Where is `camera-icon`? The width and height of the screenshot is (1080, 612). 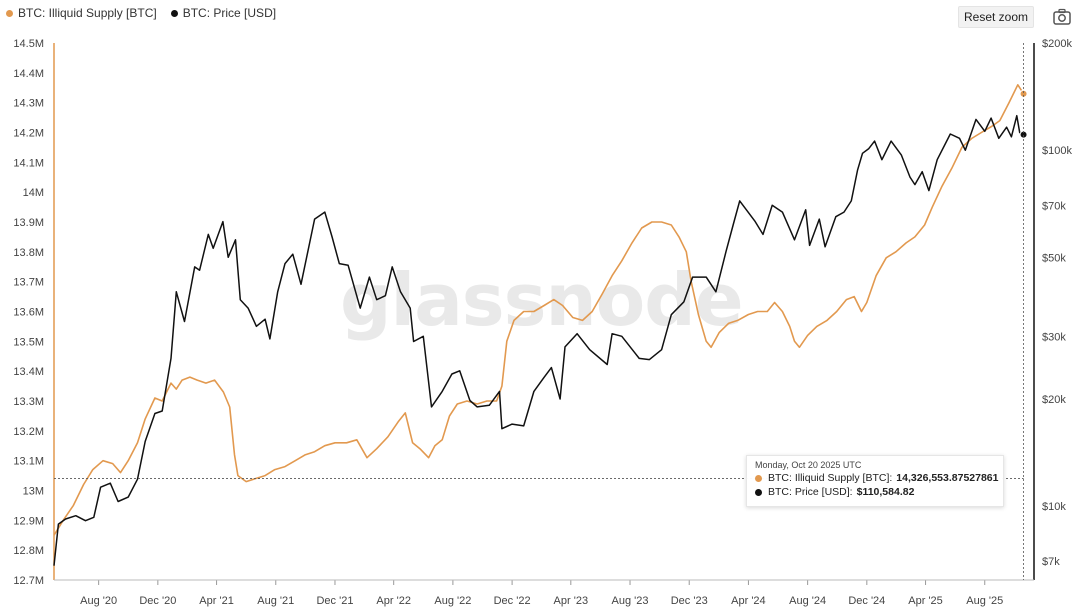 camera-icon is located at coordinates (1062, 17).